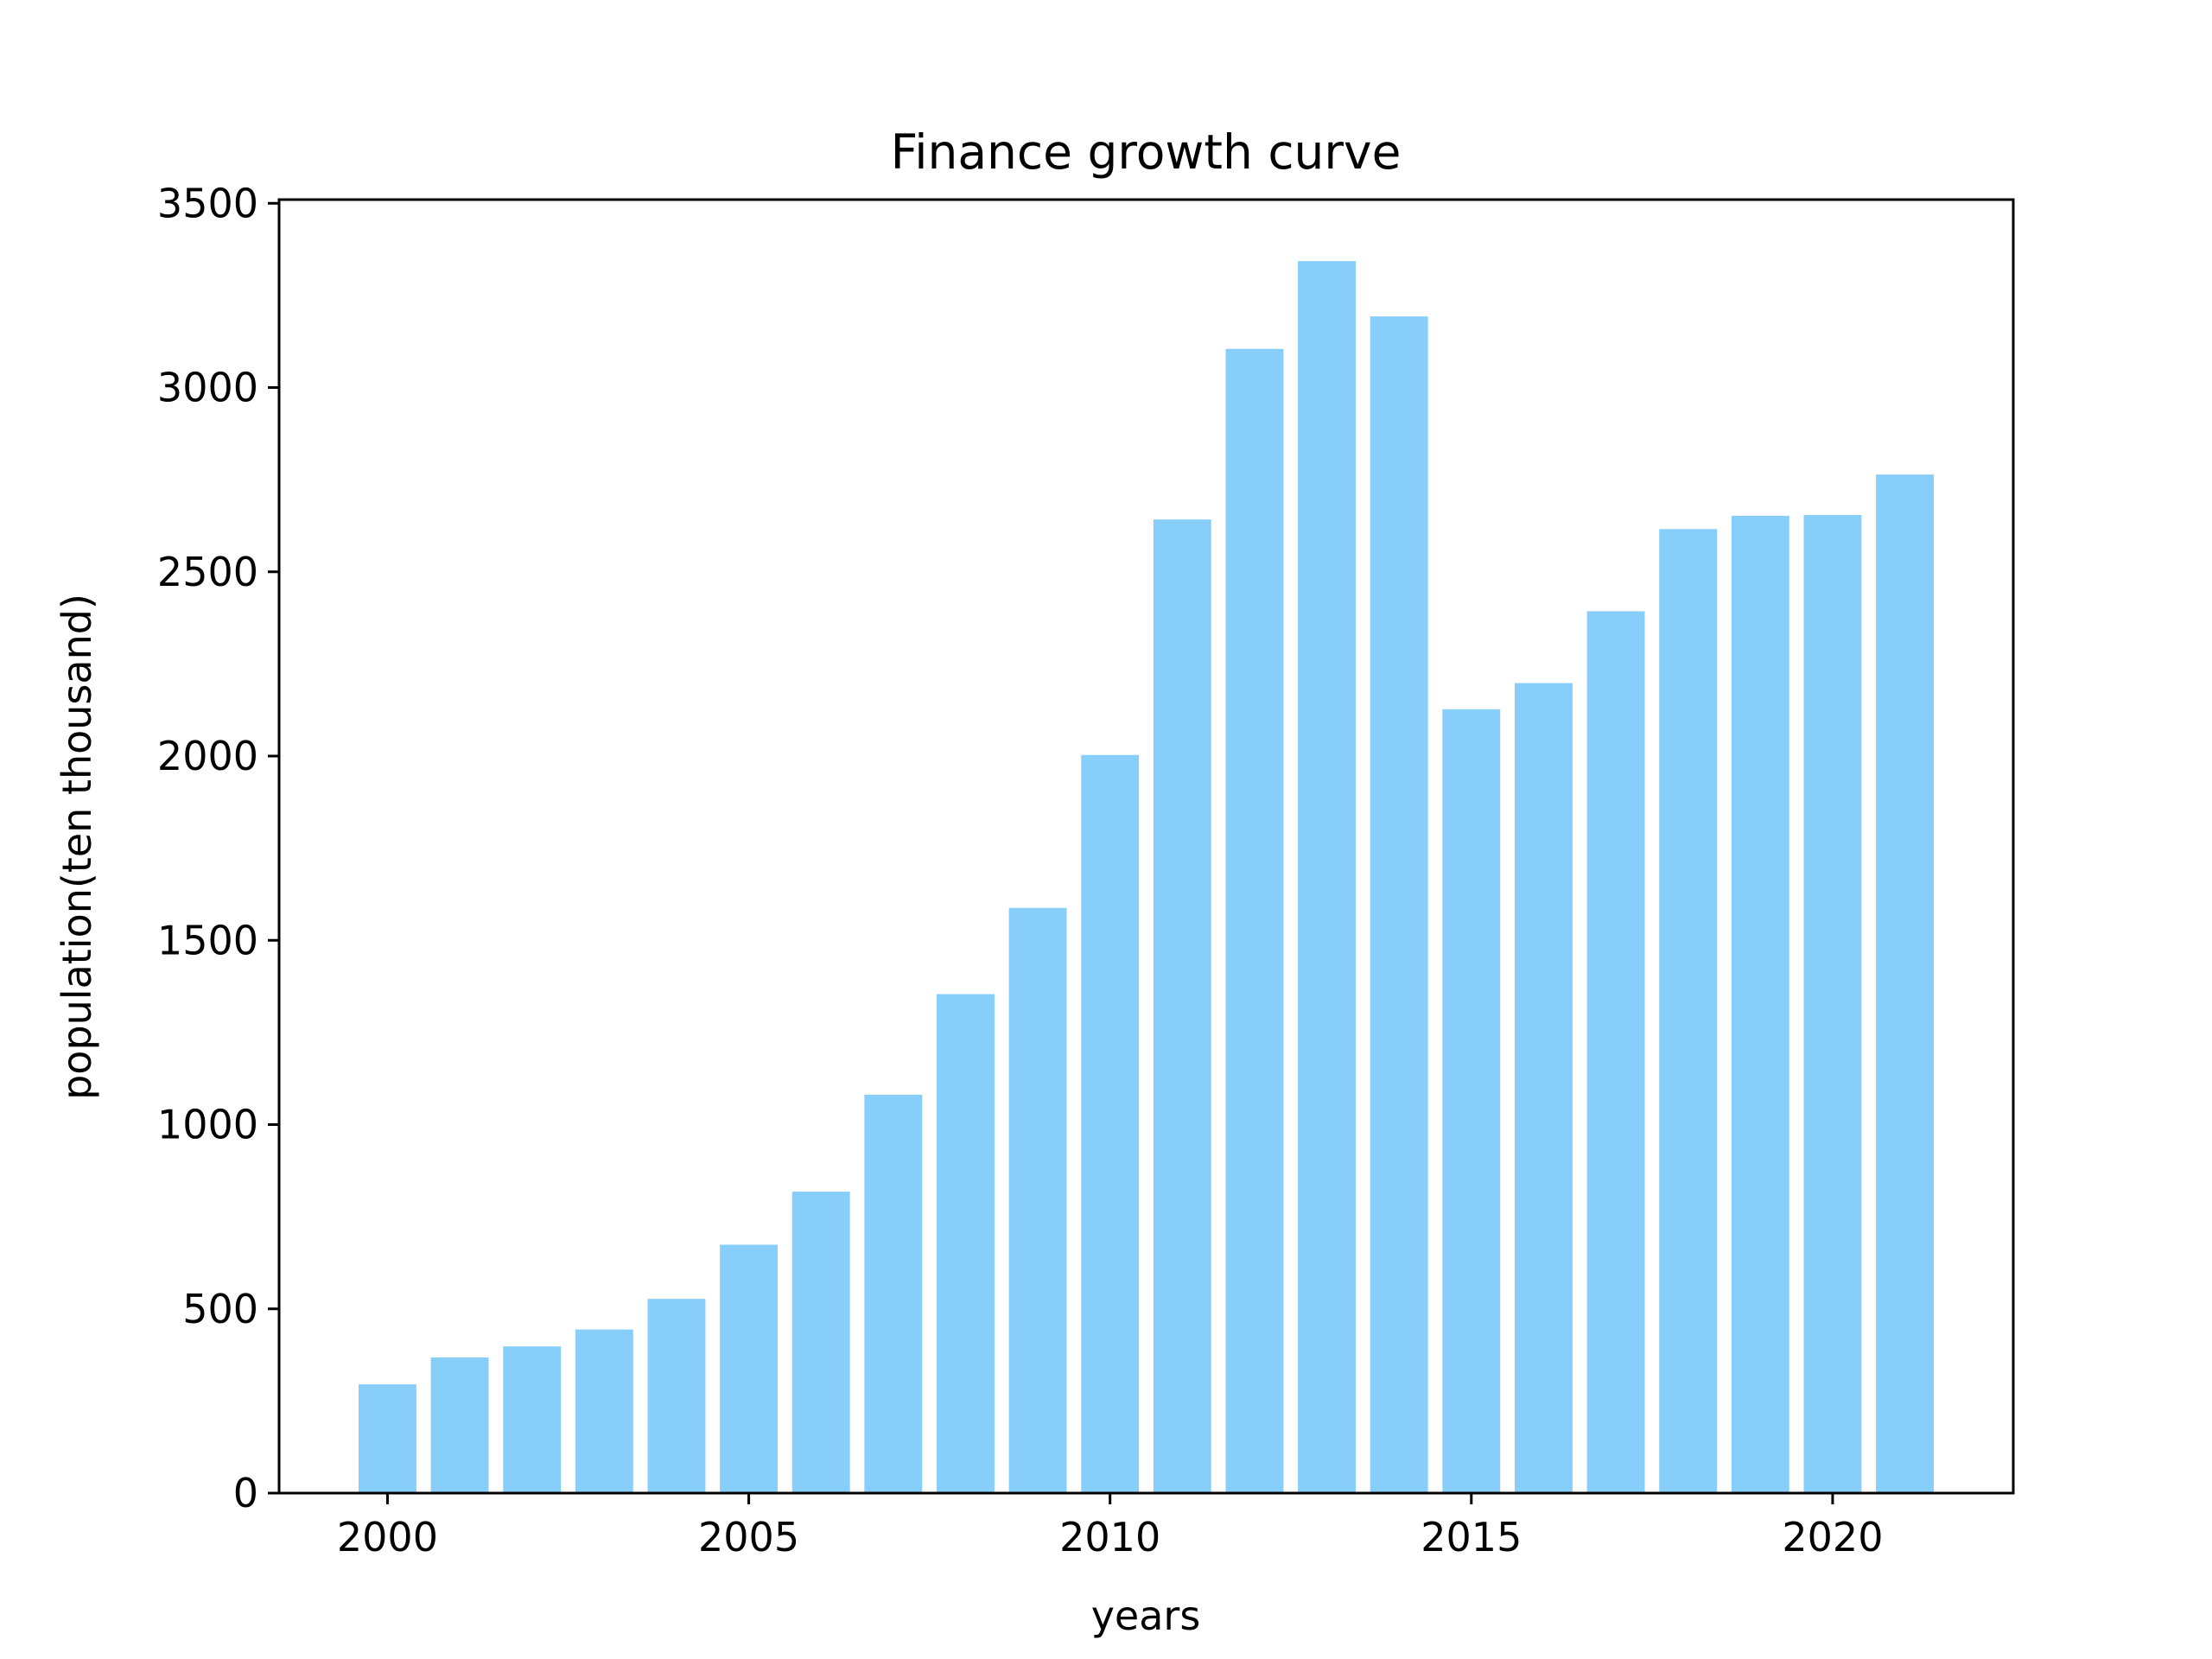 Image resolution: width=2212 pixels, height=1659 pixels. What do you see at coordinates (820, 1342) in the screenshot?
I see `bar-2006` at bounding box center [820, 1342].